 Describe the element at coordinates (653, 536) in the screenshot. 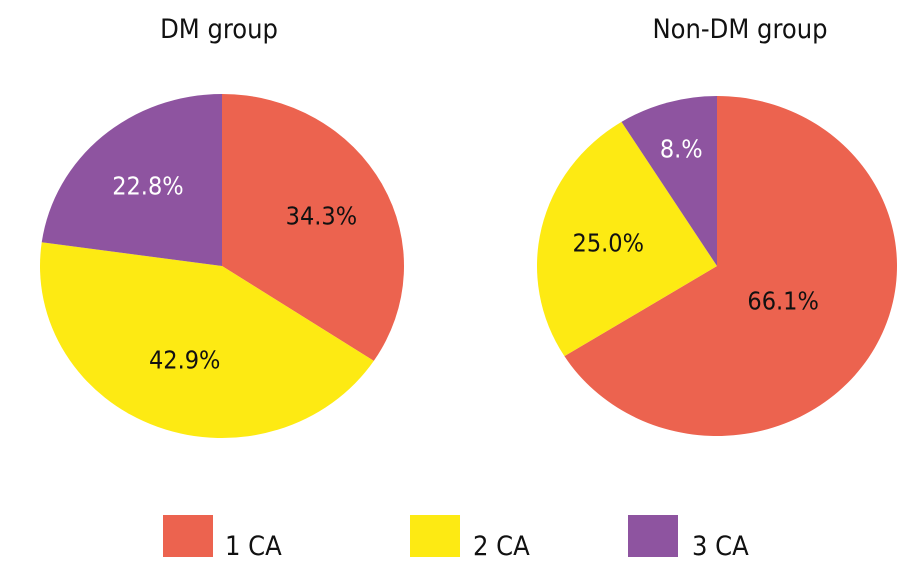

I see `legend-swatch-3ca` at that location.